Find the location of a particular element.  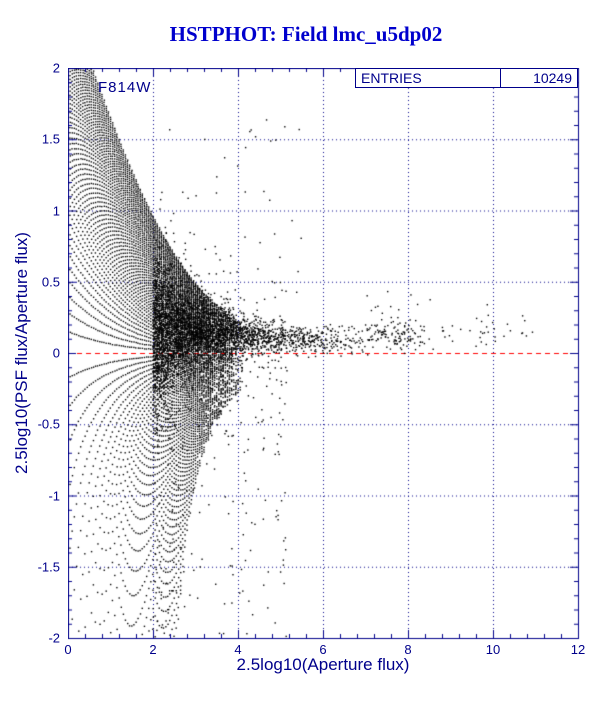

x-tick-label: 0 is located at coordinates (68, 649).